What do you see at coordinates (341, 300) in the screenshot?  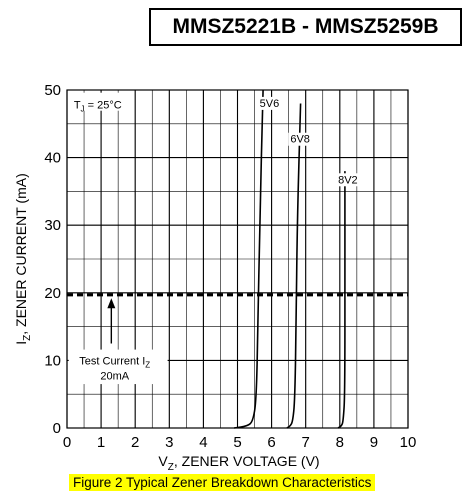 I see `series-line-8v2` at bounding box center [341, 300].